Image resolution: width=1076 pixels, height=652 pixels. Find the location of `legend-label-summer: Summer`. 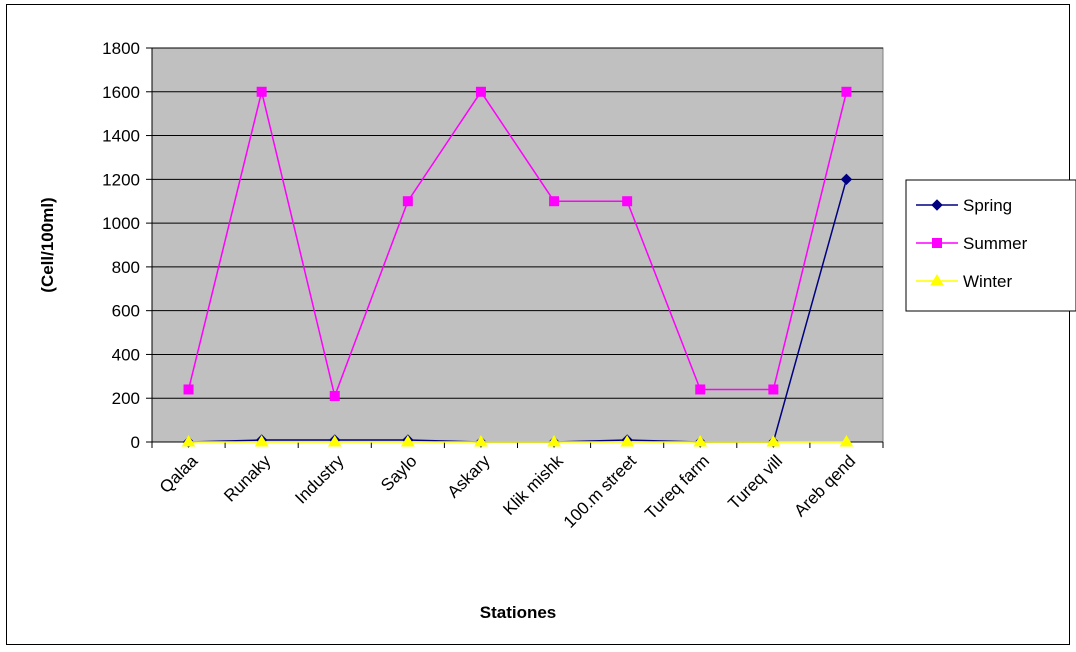

legend-label-summer: Summer is located at coordinates (995, 243).